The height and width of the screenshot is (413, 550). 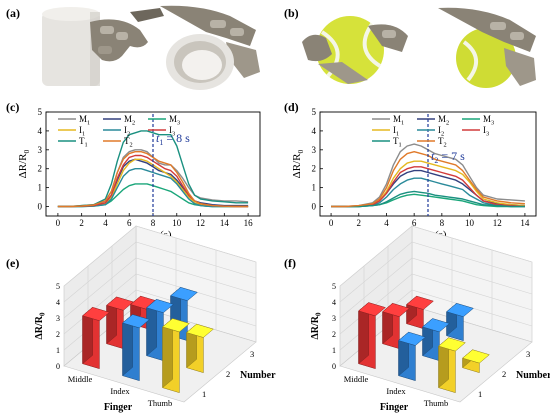 What do you see at coordinates (13, 107) in the screenshot?
I see `panel-label-c: (c)` at bounding box center [13, 107].